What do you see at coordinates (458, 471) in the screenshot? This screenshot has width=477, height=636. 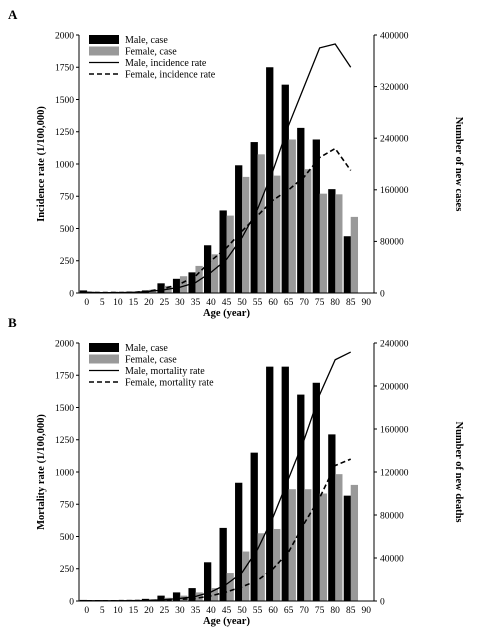 I see `y-axis-right-title: Number of new deaths` at bounding box center [458, 471].